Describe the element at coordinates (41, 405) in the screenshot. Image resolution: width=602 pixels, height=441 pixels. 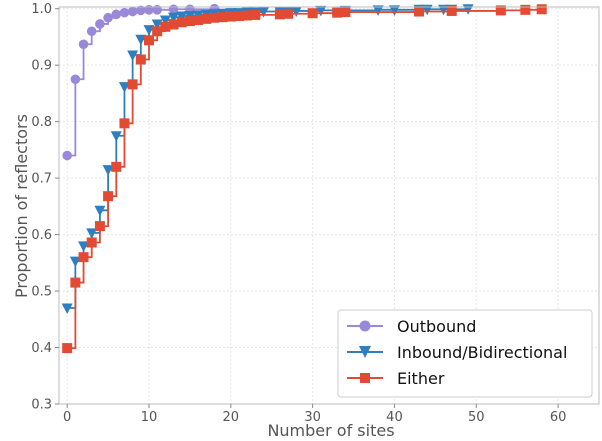
I see `y-tick-label: 0.3` at that location.